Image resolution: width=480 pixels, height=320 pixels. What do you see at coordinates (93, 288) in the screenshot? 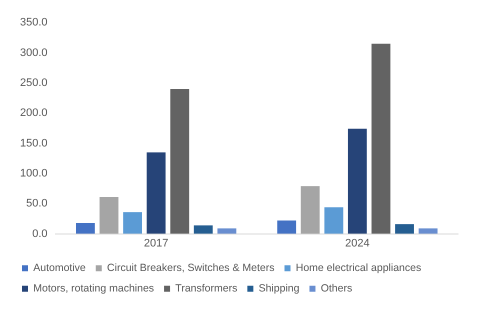
I see `legend-label: Motors, rotating machines` at bounding box center [93, 288].